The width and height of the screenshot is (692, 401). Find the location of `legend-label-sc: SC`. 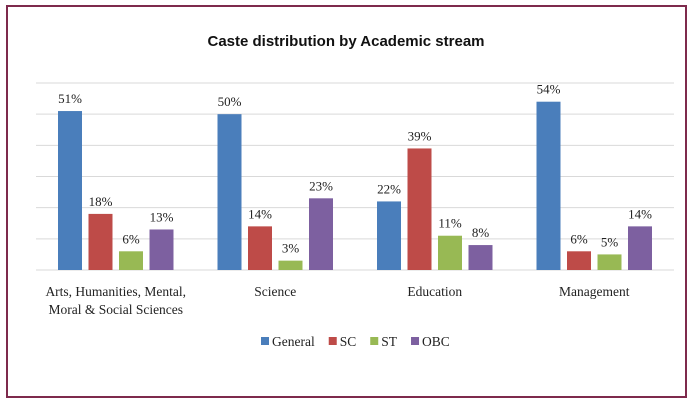

legend-label-sc: SC is located at coordinates (348, 341).